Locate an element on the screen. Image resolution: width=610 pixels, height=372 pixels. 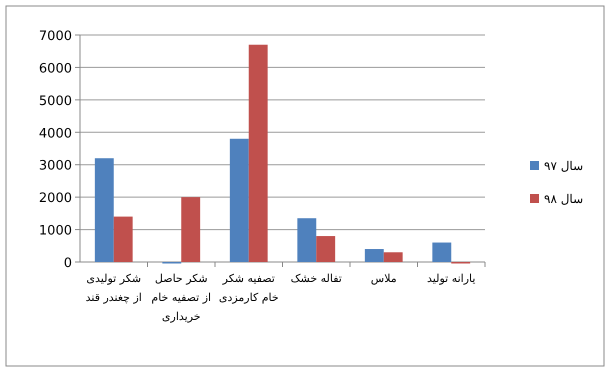
y-tick-label: 2000 is located at coordinates (55, 198).